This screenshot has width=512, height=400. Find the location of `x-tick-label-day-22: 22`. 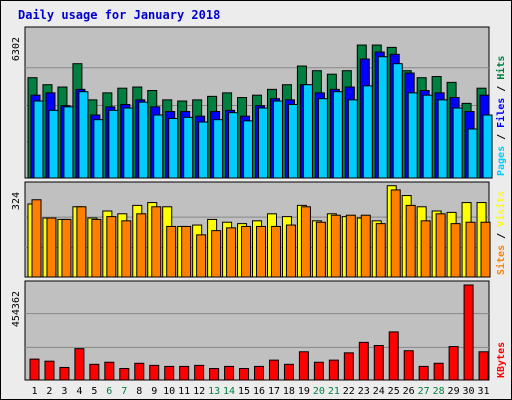

x-tick-label-day-22: 22 is located at coordinates (349, 391).